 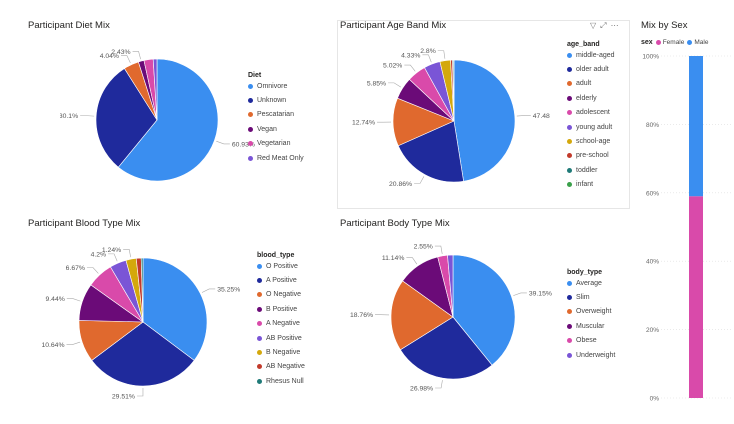 What do you see at coordinates (614, 25) in the screenshot?
I see `more-options-icon: ⋯` at bounding box center [614, 25].